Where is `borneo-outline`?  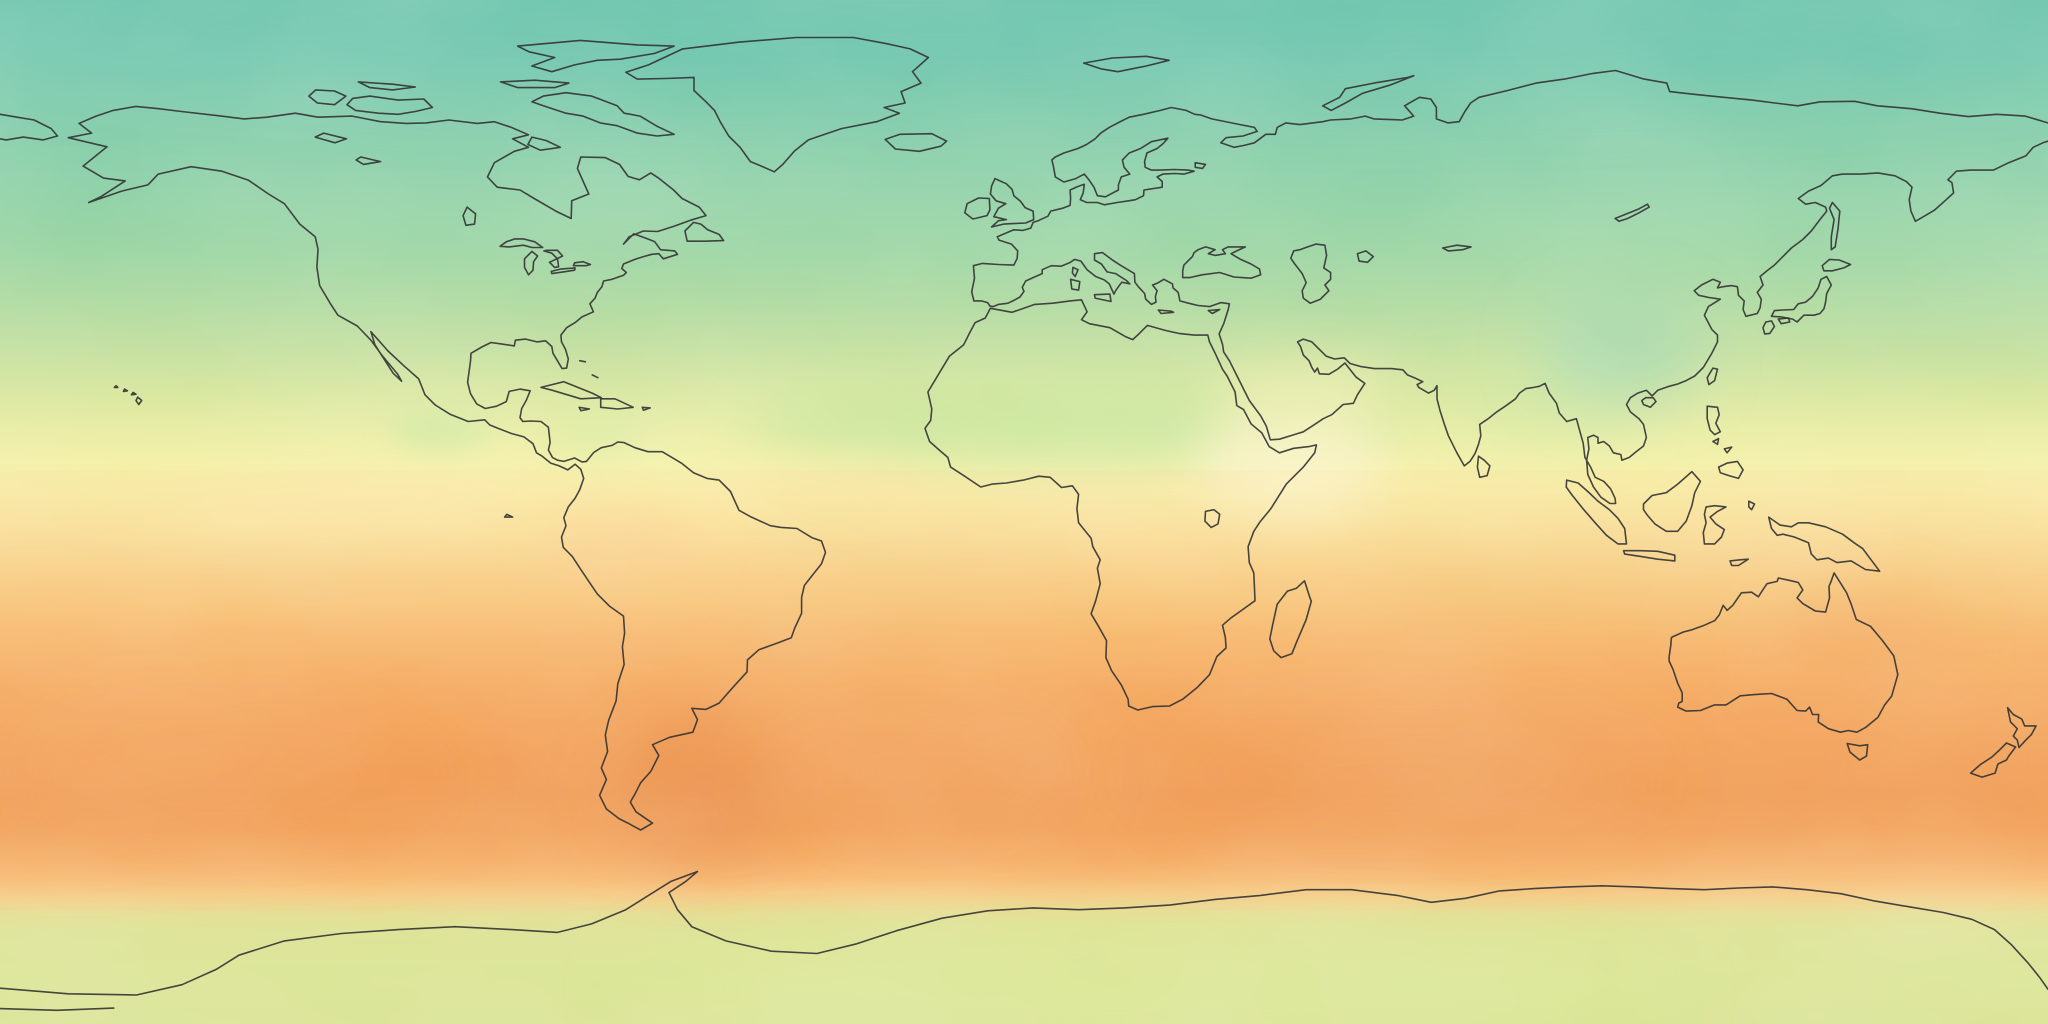 borneo-outline is located at coordinates (1672, 501).